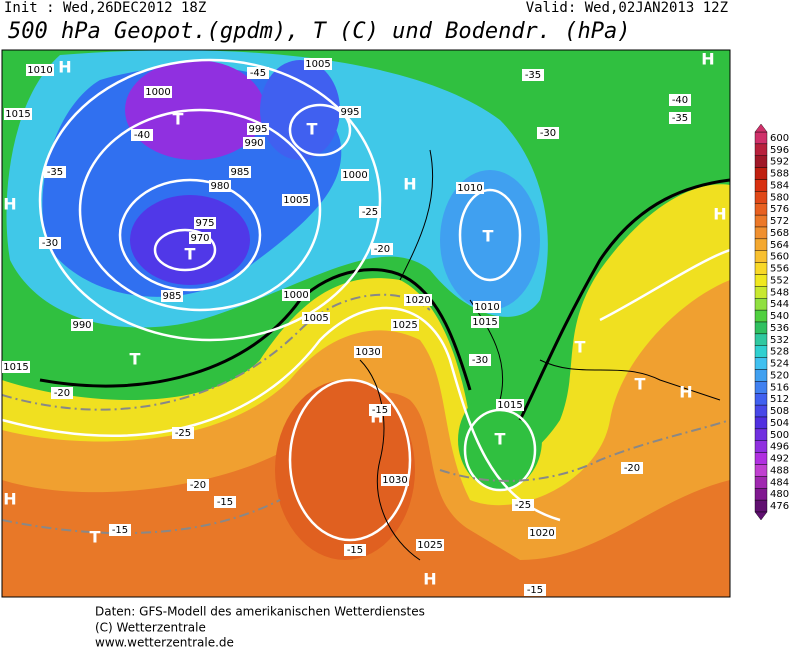 Image resolution: width=790 pixels, height=652 pixels. I want to click on colorbar-label: 552, so click(779, 280).